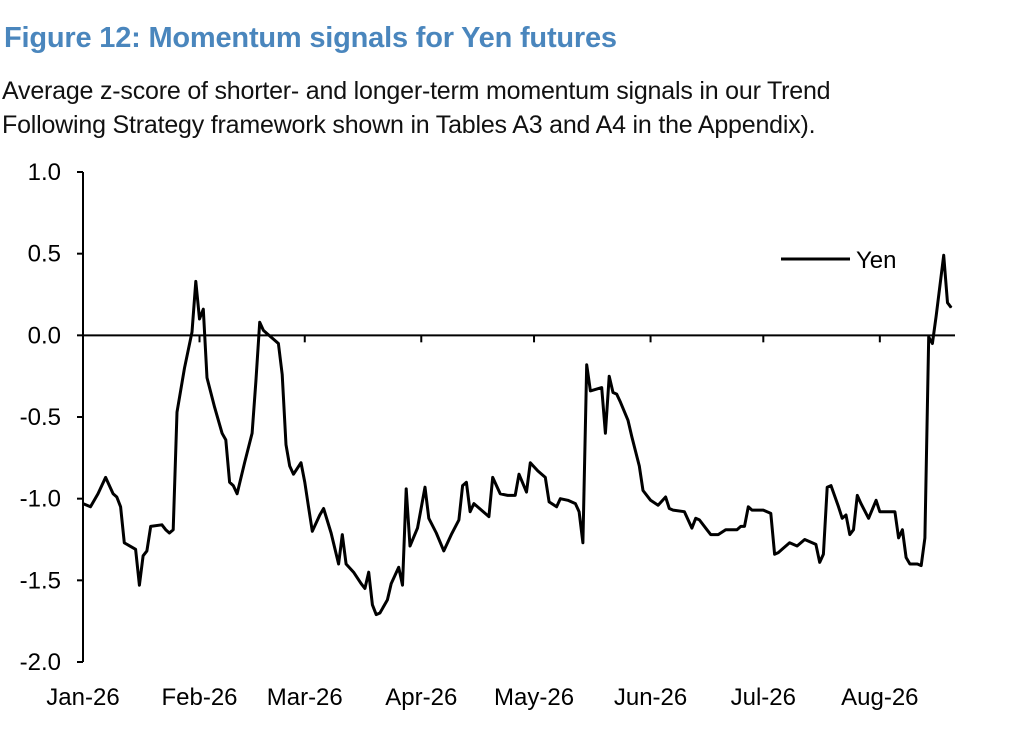 This screenshot has width=1020, height=738. Describe the element at coordinates (44, 335) in the screenshot. I see `y-tick-label: 0.0` at that location.